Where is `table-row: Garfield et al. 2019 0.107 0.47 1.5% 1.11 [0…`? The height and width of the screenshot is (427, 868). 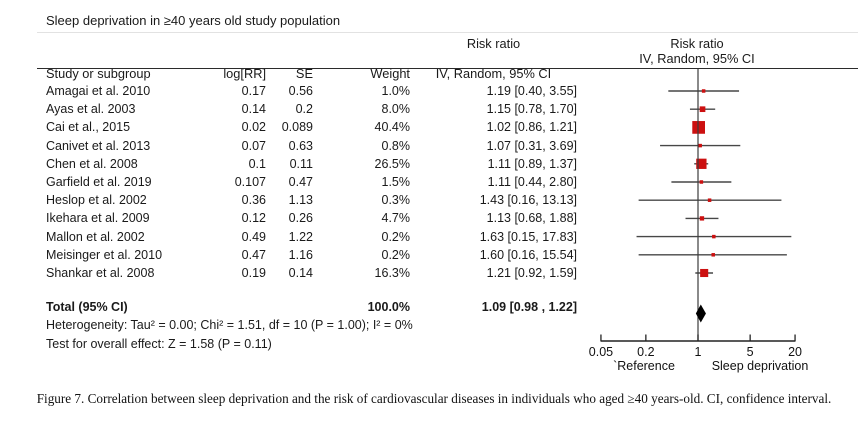
table-row: Garfield et al. 2019 0.107 0.47 1.5% 1.11 [0… is located at coordinates (311, 182).